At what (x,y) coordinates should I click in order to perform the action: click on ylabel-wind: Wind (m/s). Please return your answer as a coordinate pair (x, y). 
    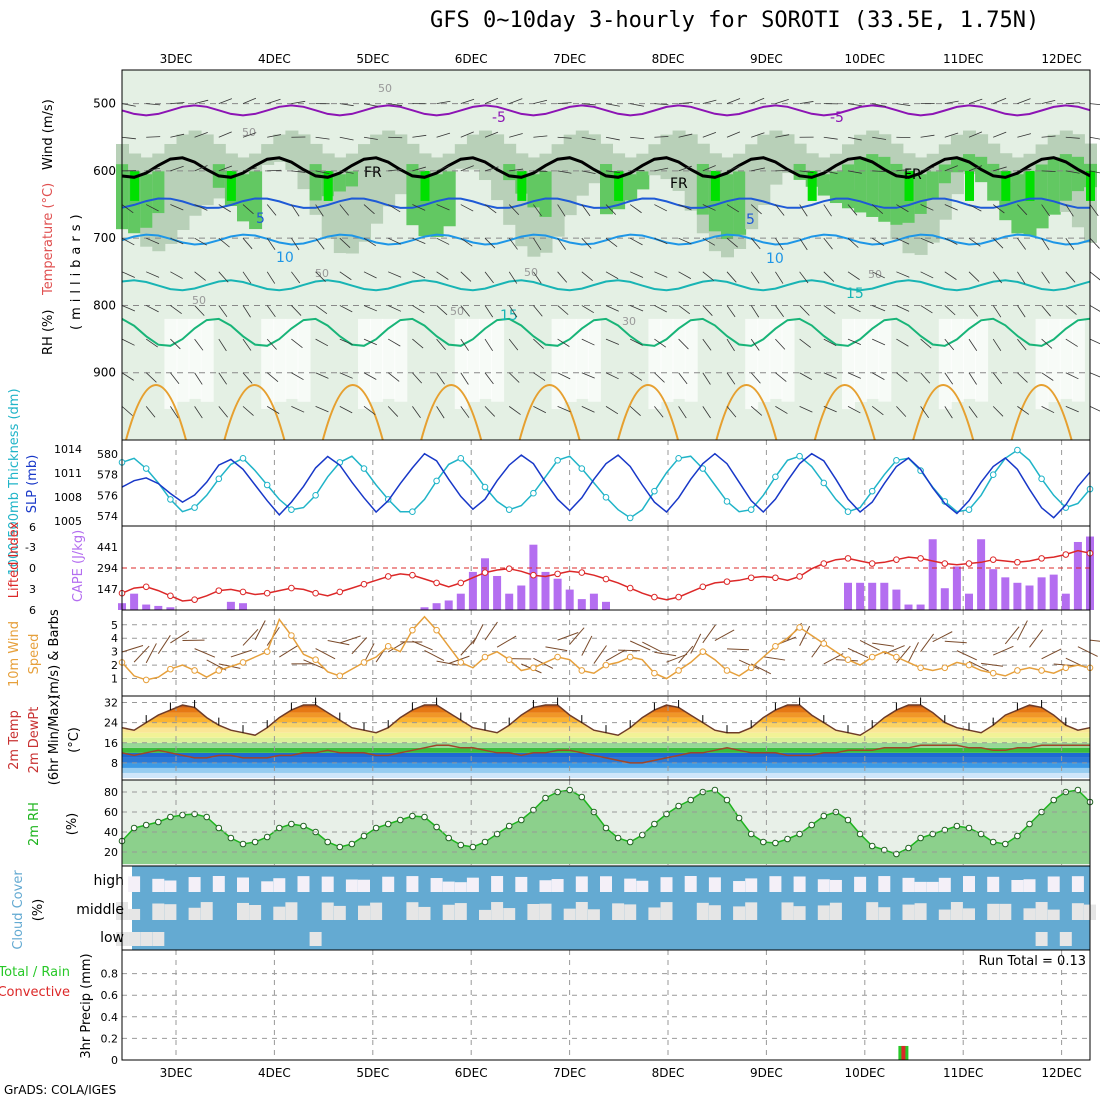
    Looking at the image, I should click on (48, 134).